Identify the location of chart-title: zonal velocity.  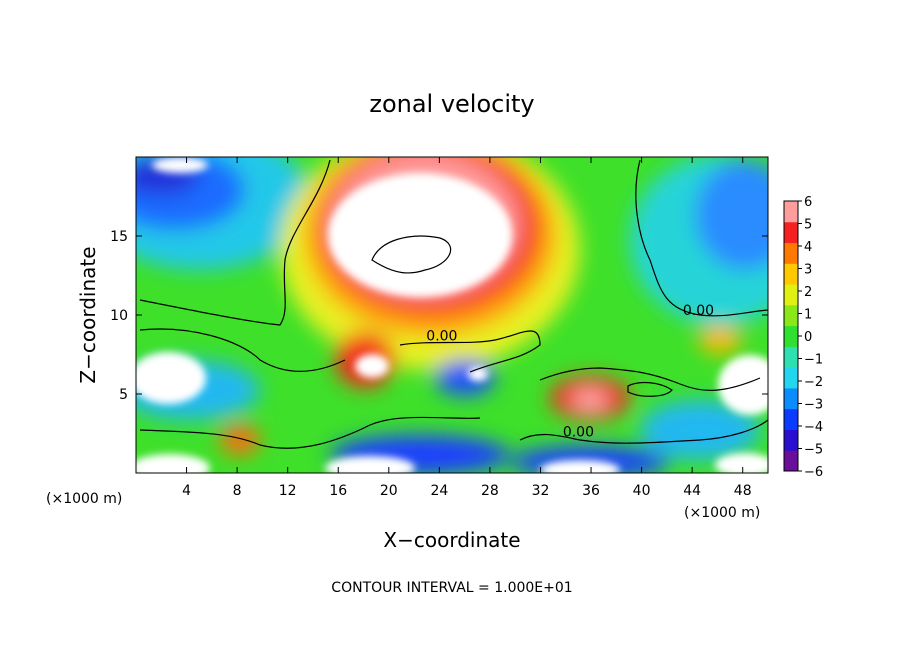
(451, 104).